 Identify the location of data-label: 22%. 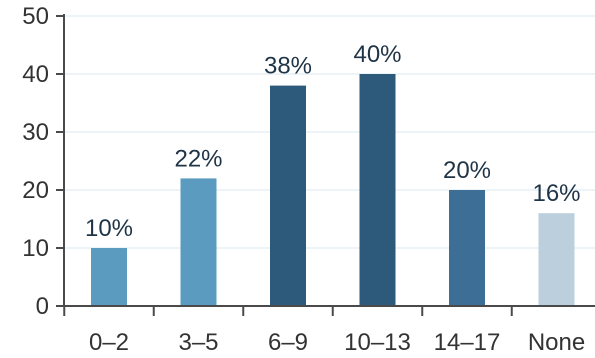
(198, 158).